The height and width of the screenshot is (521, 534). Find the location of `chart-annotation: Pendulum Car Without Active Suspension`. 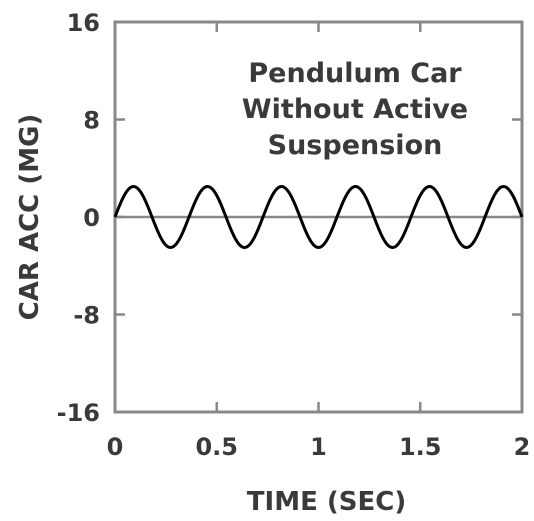

chart-annotation: Pendulum Car Without Active Suspension is located at coordinates (355, 109).